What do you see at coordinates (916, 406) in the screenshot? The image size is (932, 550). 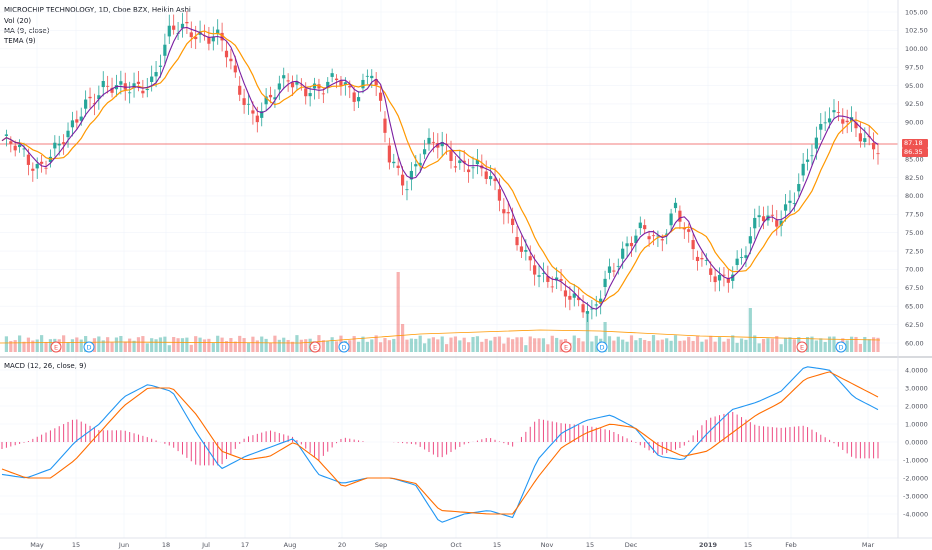 I see `macd-tick-label: 2.0000` at bounding box center [916, 406].